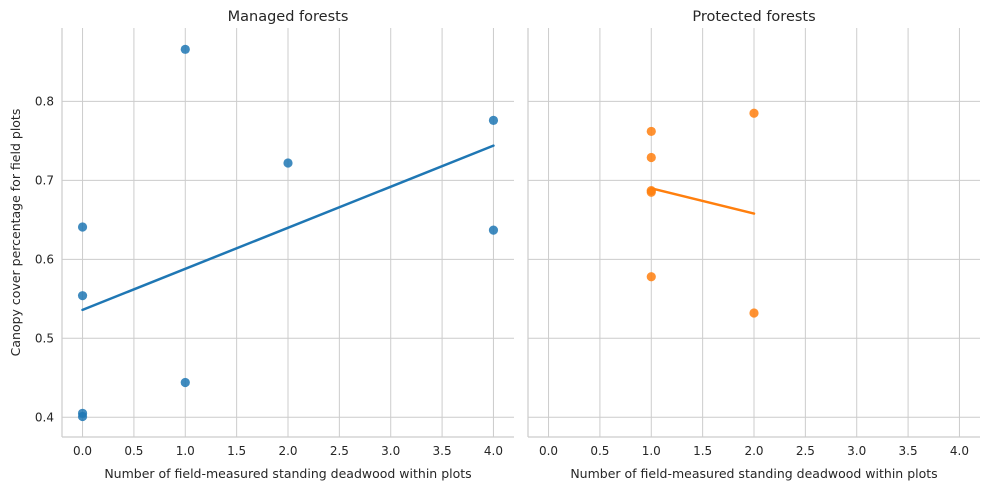  I want to click on panel-title: Protected forests, so click(753, 17).